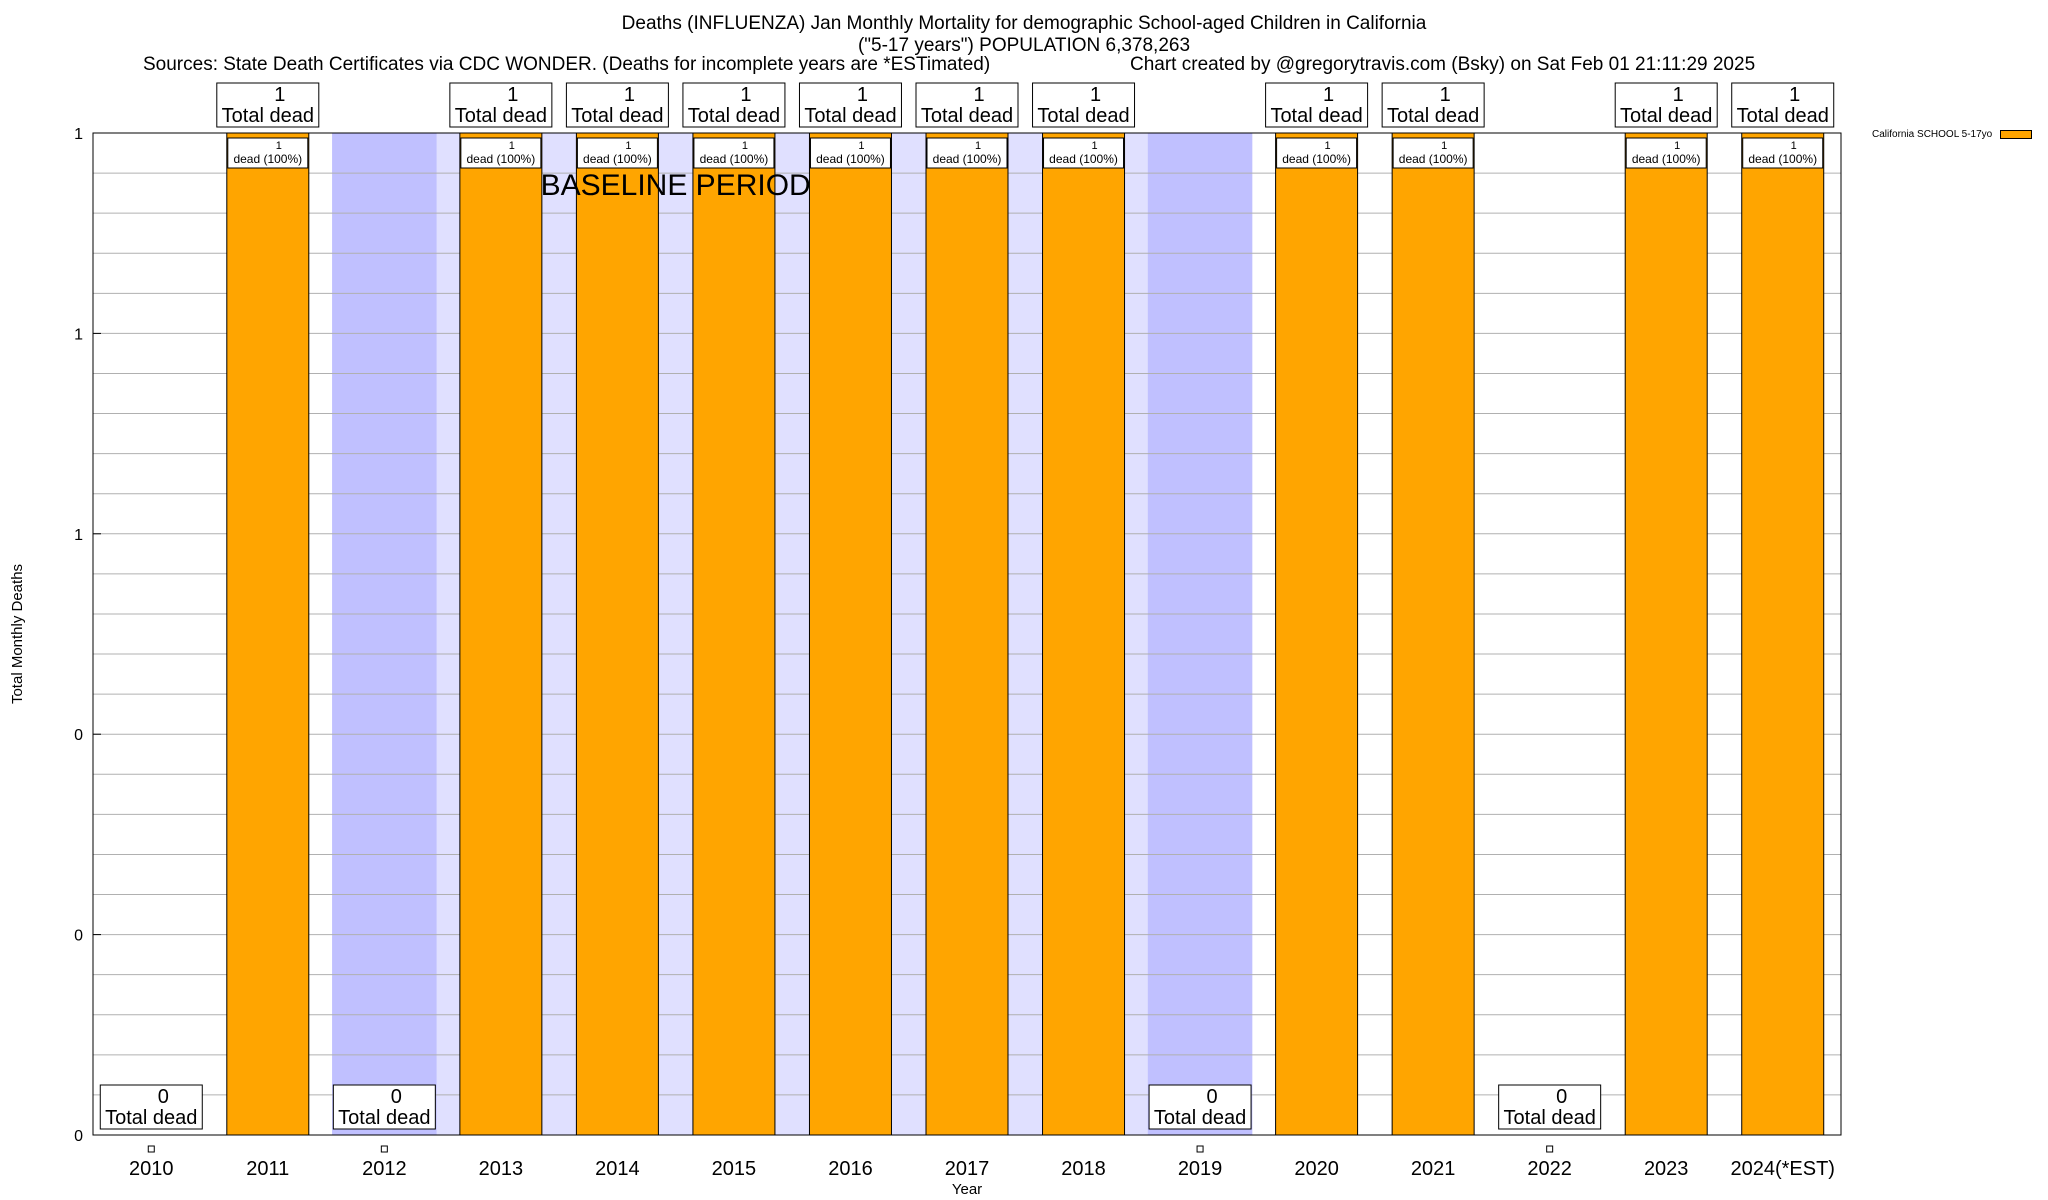 This screenshot has height=1200, width=2048. What do you see at coordinates (1083, 1169) in the screenshot?
I see `x-tick-label-2018: 2018` at bounding box center [1083, 1169].